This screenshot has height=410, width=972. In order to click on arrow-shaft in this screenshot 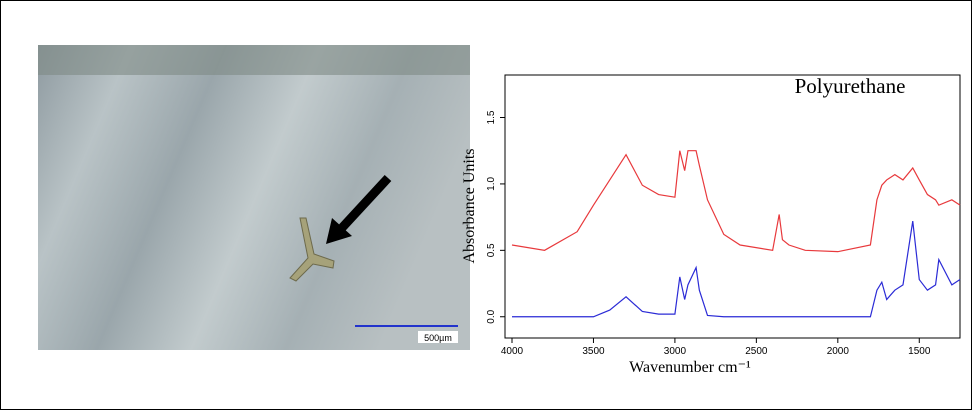, I will do `click(364, 204)`.